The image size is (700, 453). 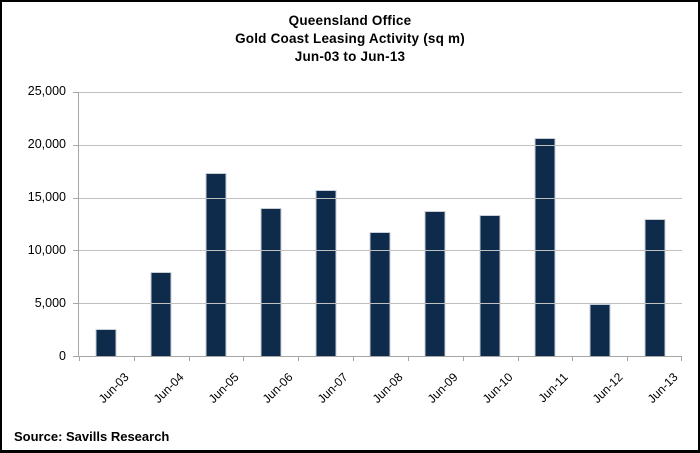 What do you see at coordinates (278, 388) in the screenshot?
I see `x-axis-tick-label: Jun-06` at bounding box center [278, 388].